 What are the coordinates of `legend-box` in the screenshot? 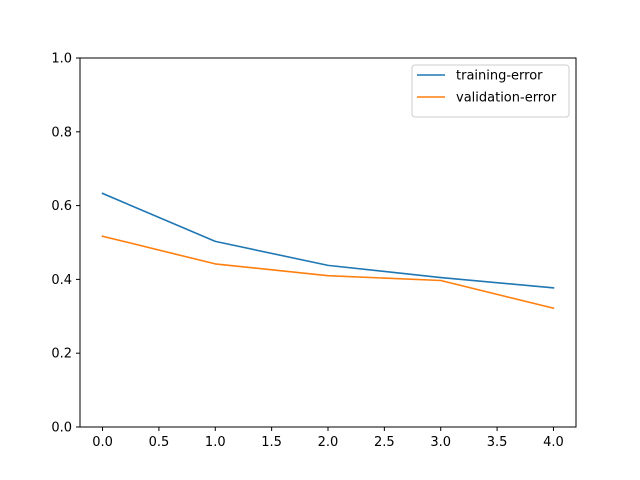 It's located at (490, 91).